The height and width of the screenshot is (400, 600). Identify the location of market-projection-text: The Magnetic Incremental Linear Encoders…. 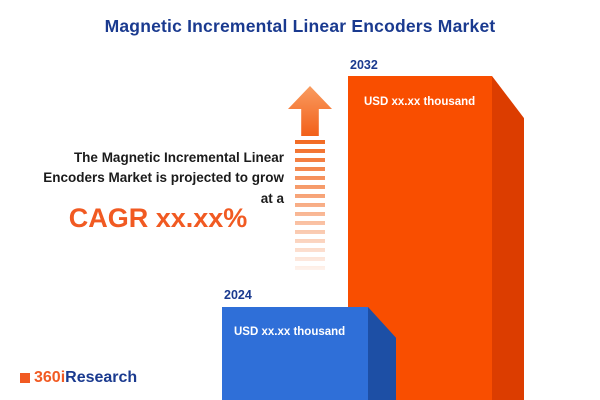
(163, 178).